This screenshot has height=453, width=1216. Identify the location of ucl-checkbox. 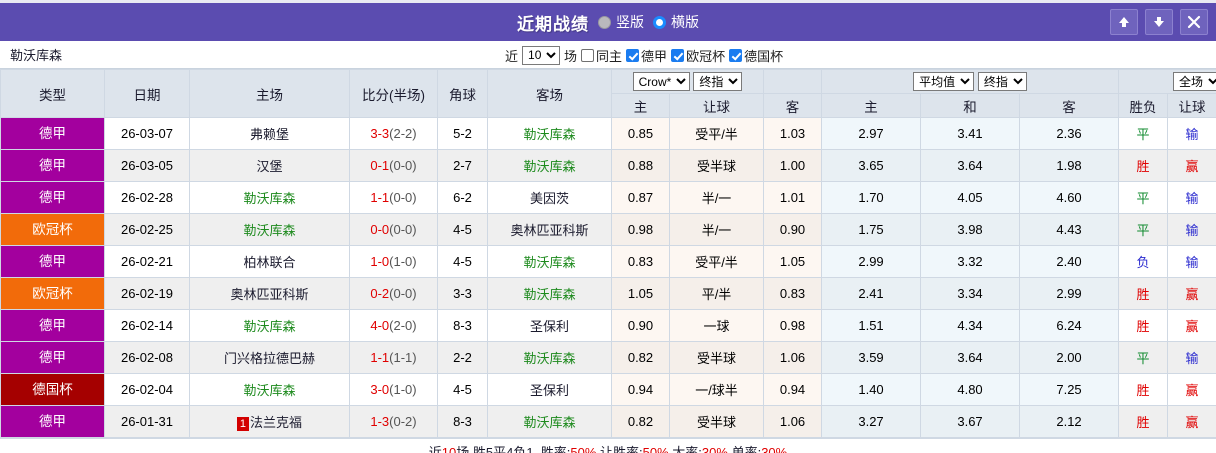
(678, 55).